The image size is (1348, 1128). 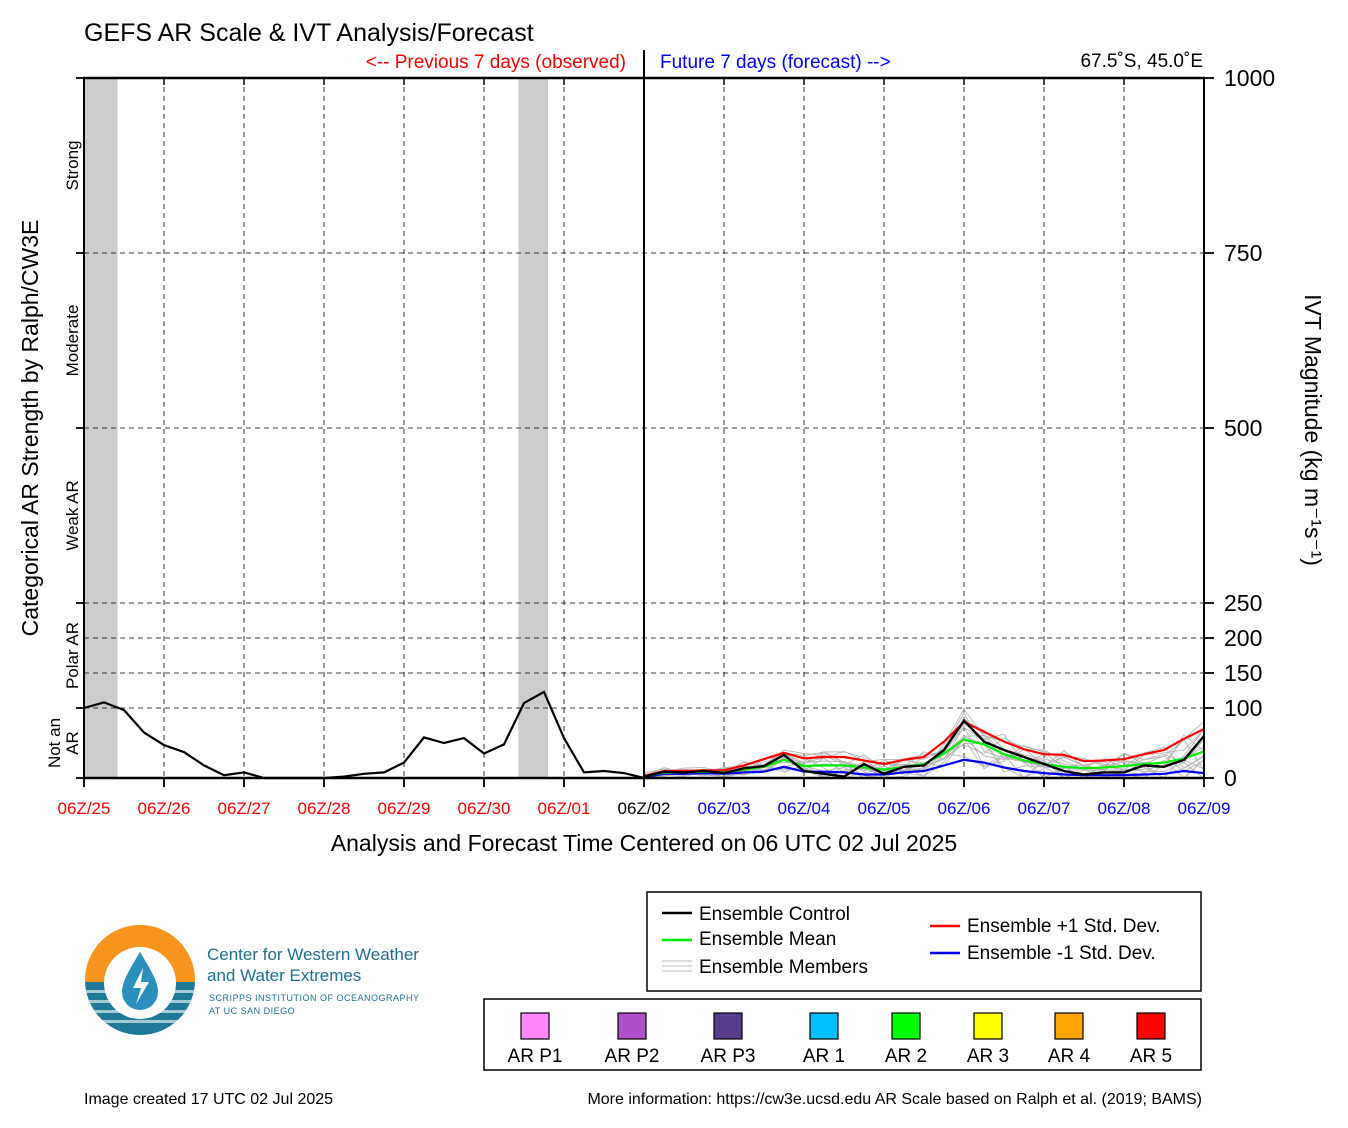 I want to click on x-tick-label: 06Z/08, so click(x=1124, y=808).